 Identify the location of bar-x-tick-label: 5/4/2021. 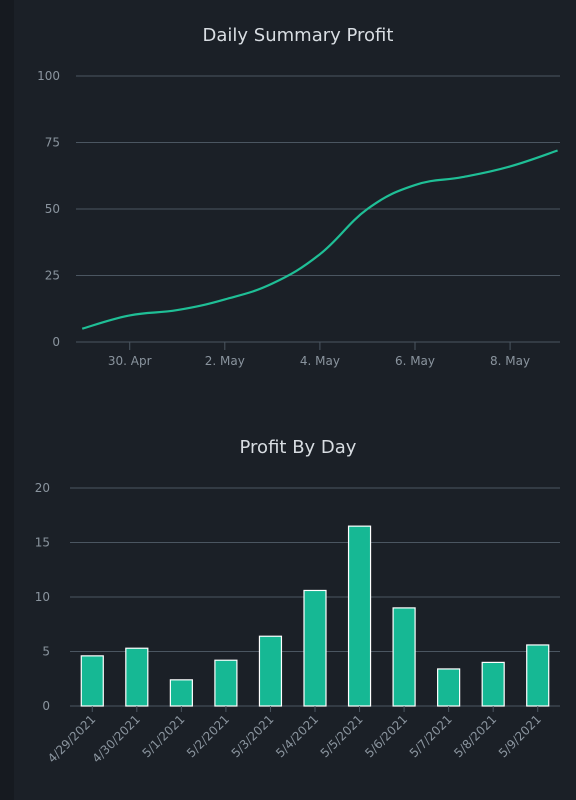
(297, 736).